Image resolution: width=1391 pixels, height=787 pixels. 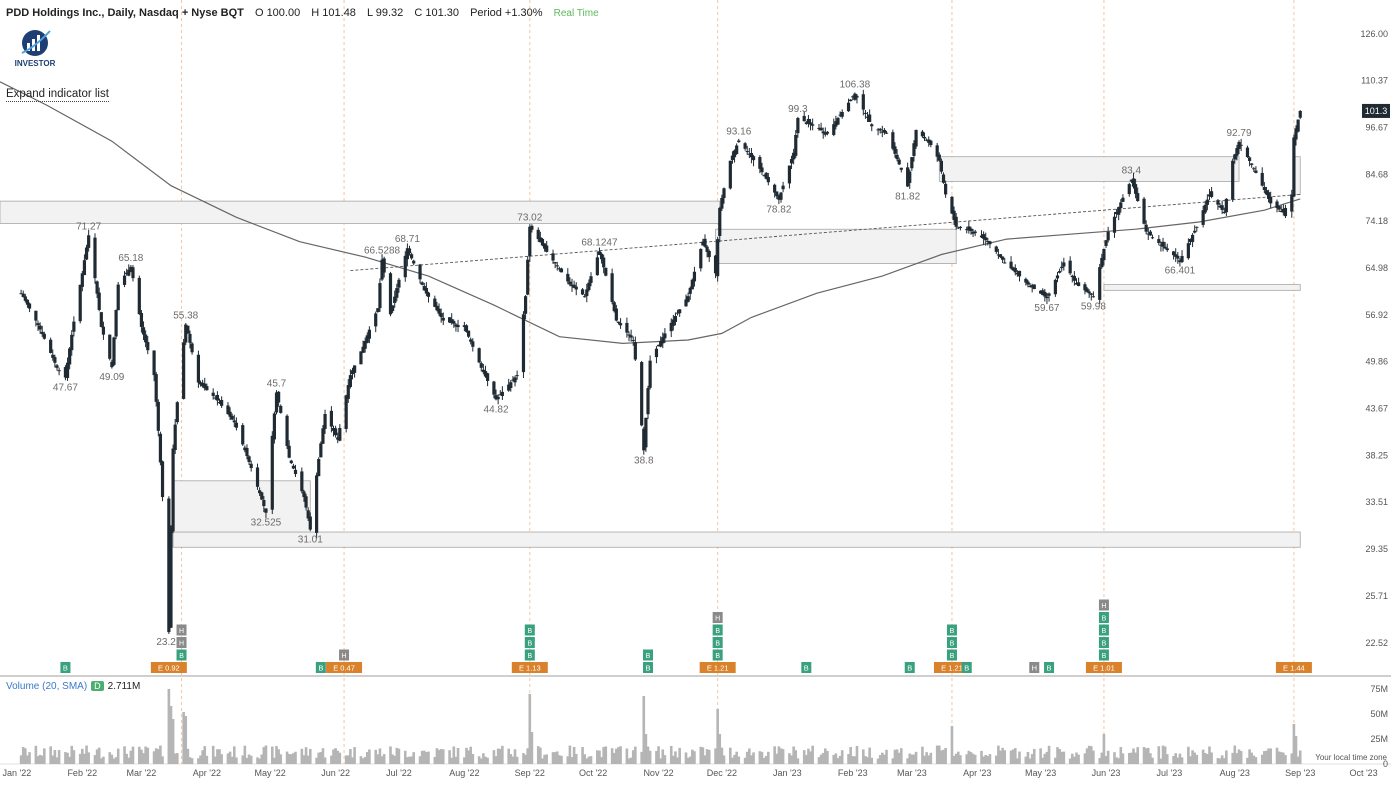 What do you see at coordinates (57, 95) in the screenshot?
I see `expand-indicator-list-link: Expand indicator list` at bounding box center [57, 95].